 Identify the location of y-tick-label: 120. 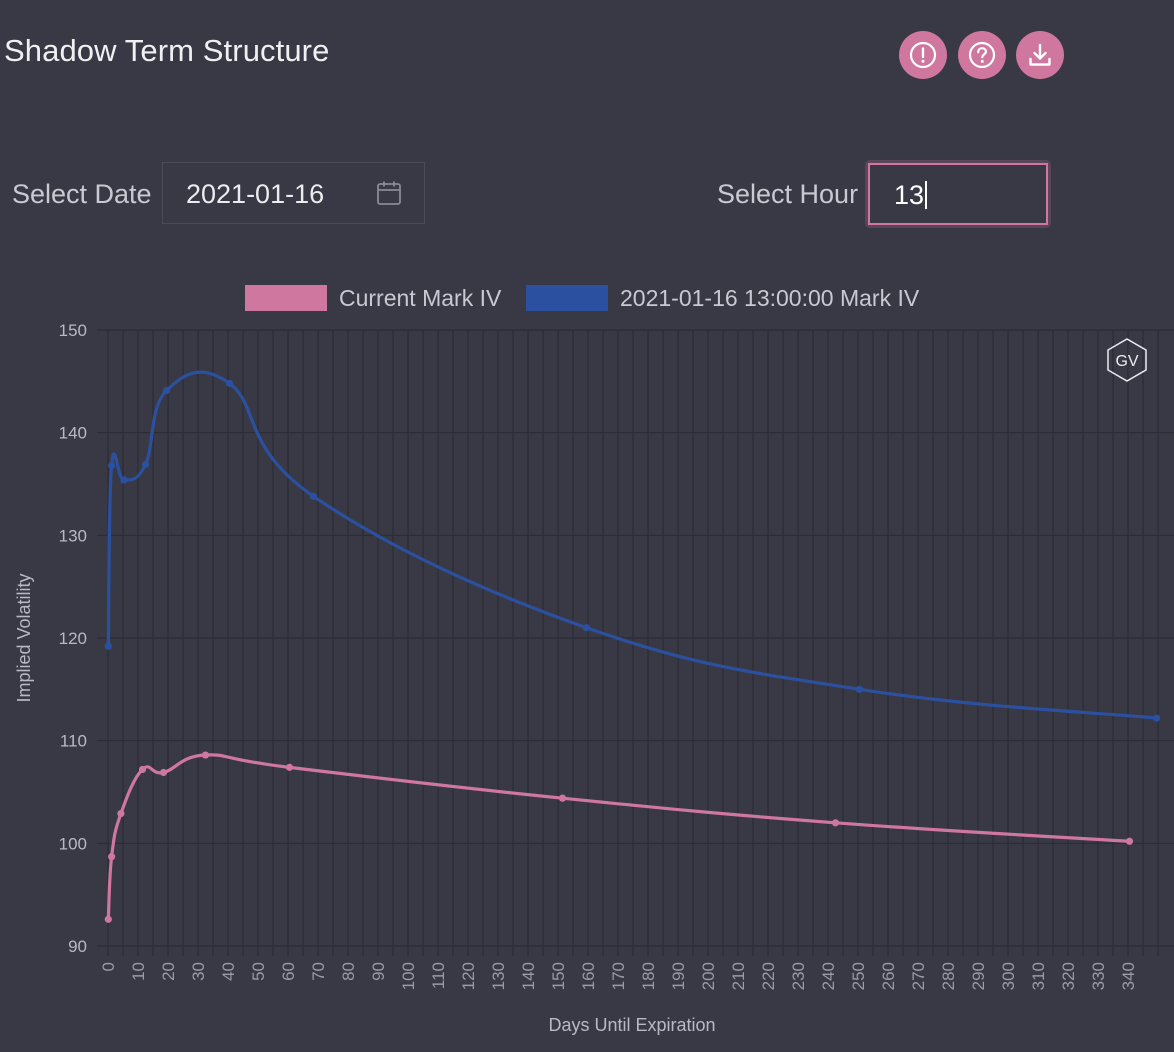
(73, 638).